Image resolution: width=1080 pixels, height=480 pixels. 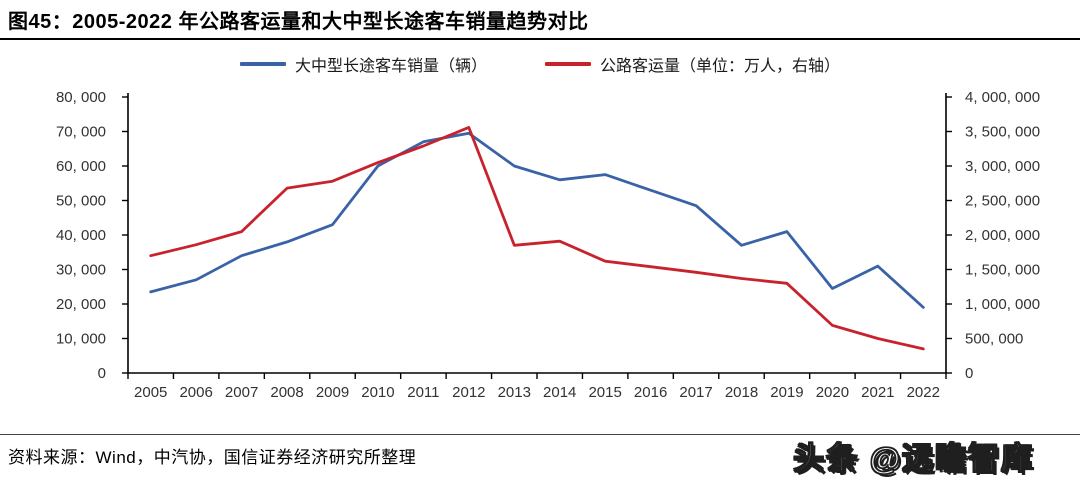 I want to click on watermark: 头条 @远瞻智库, so click(x=913, y=458).